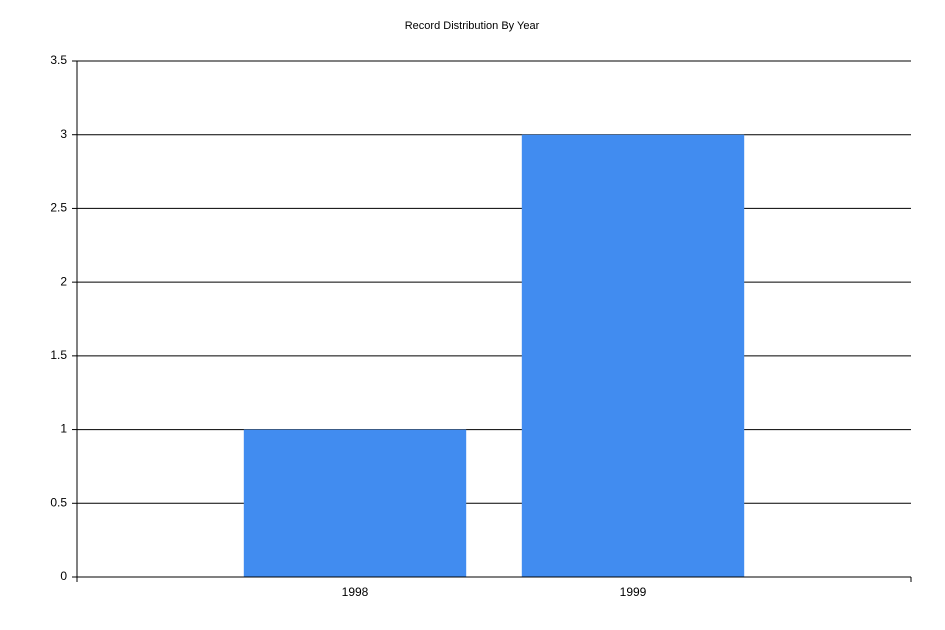 Image resolution: width=945 pixels, height=630 pixels. Describe the element at coordinates (58, 208) in the screenshot. I see `y-tick-label: 2.5` at that location.